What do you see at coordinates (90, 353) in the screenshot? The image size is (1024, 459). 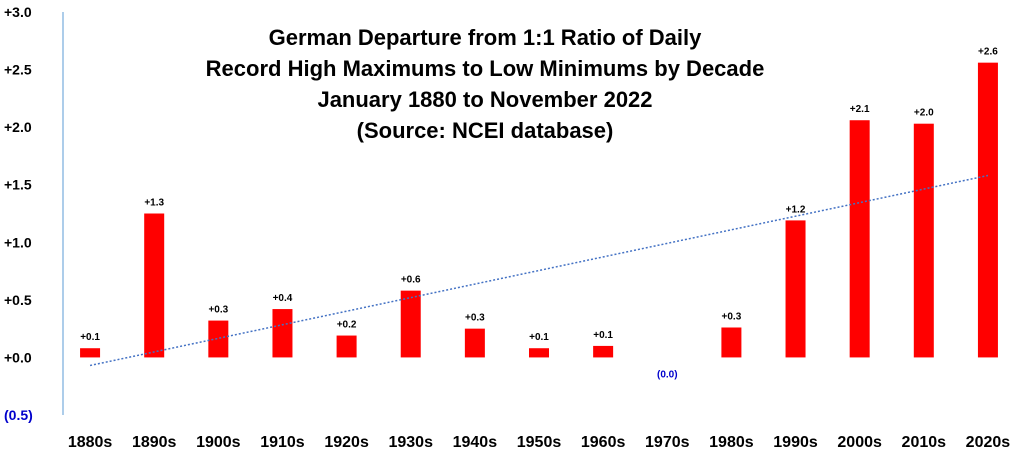 I see `bar-1880s` at bounding box center [90, 353].